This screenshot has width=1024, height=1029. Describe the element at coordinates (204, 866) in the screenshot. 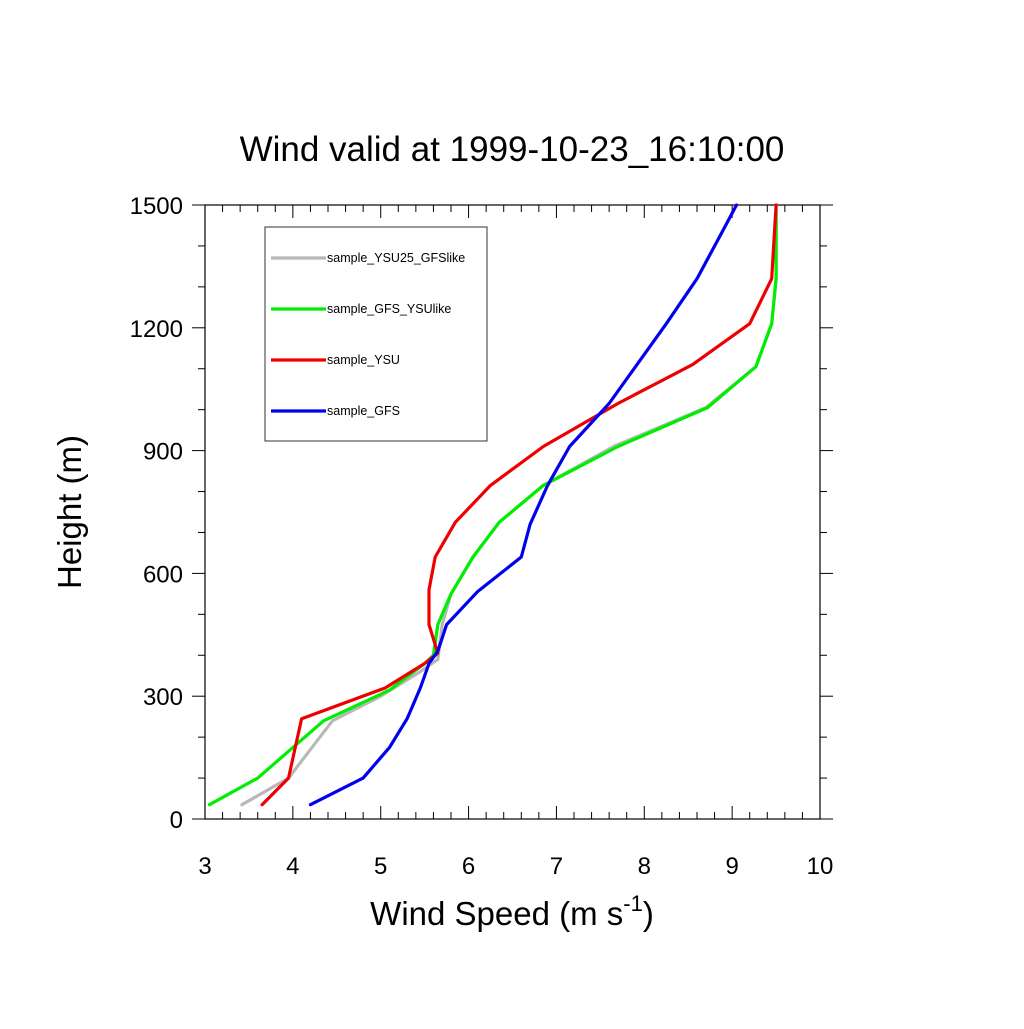

I see `x-tick-label: 3` at that location.